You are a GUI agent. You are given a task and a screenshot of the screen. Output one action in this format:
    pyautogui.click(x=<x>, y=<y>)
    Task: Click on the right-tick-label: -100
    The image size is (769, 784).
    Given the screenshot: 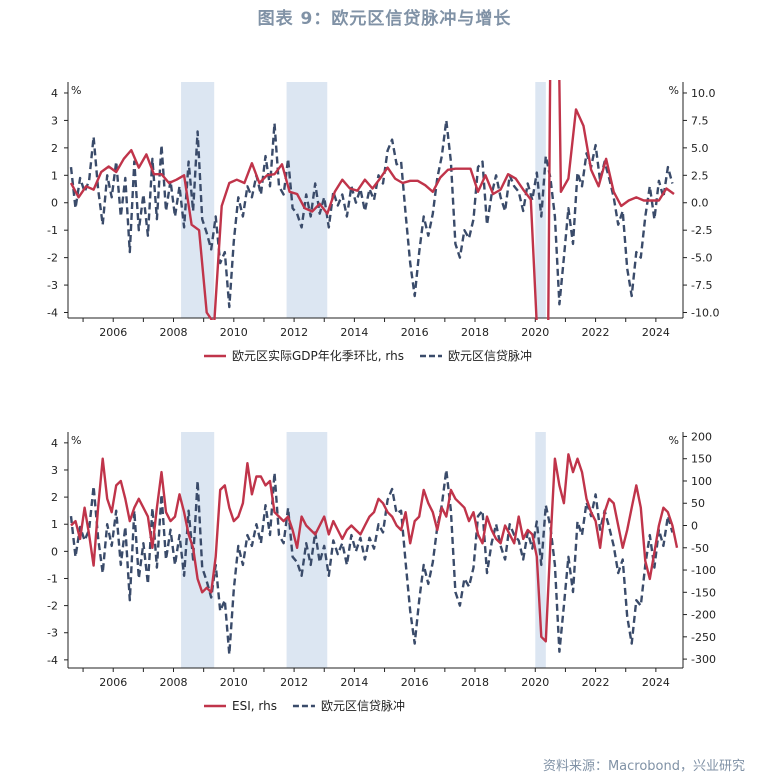 What is the action you would take?
    pyautogui.click(x=703, y=570)
    